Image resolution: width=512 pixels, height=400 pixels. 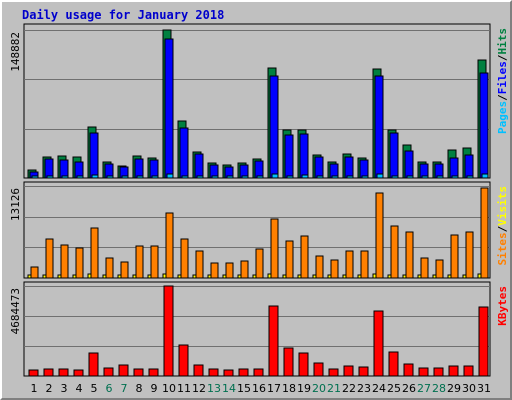 I want to click on x-tick-label-day-12: 12, so click(x=199, y=388).